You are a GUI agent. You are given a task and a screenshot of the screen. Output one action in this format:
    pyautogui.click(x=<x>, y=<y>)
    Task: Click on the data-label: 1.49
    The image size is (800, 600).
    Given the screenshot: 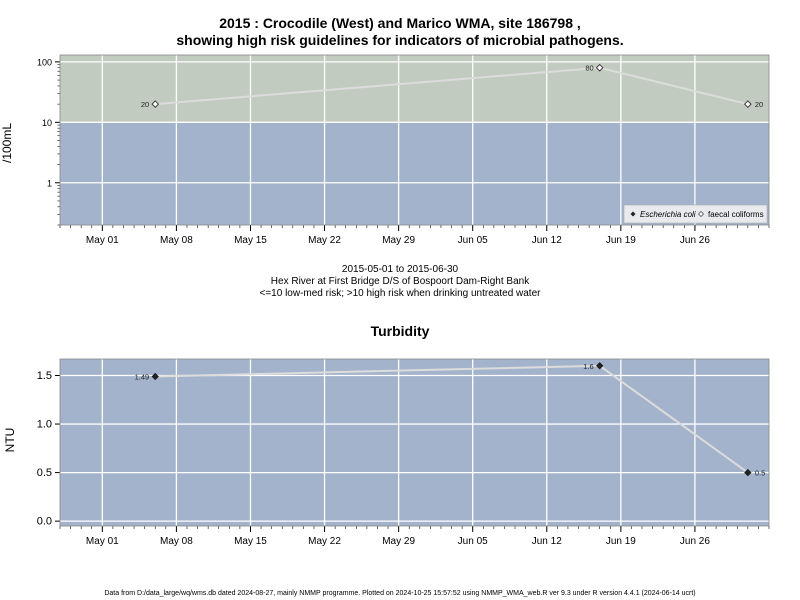 What is the action you would take?
    pyautogui.click(x=142, y=376)
    